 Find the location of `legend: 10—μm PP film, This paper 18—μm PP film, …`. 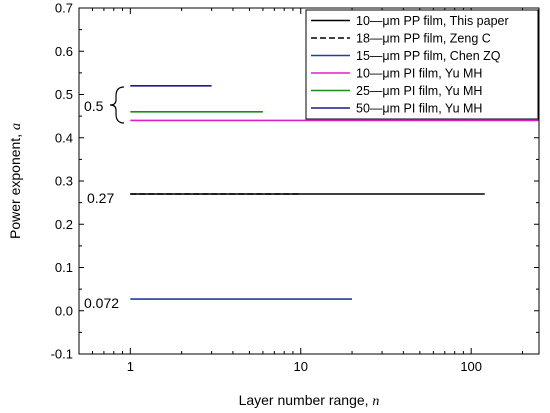

legend: 10—μm PP film, This paper 18—μm PP film, … is located at coordinates (422, 64).